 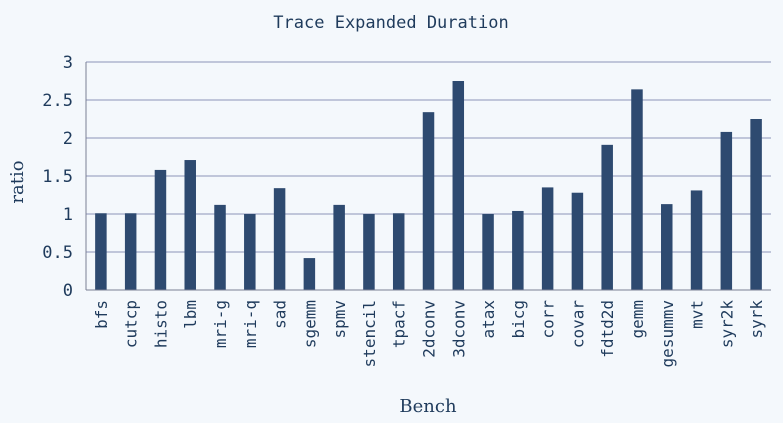 What do you see at coordinates (518, 250) in the screenshot?
I see `bar-bicg` at bounding box center [518, 250].